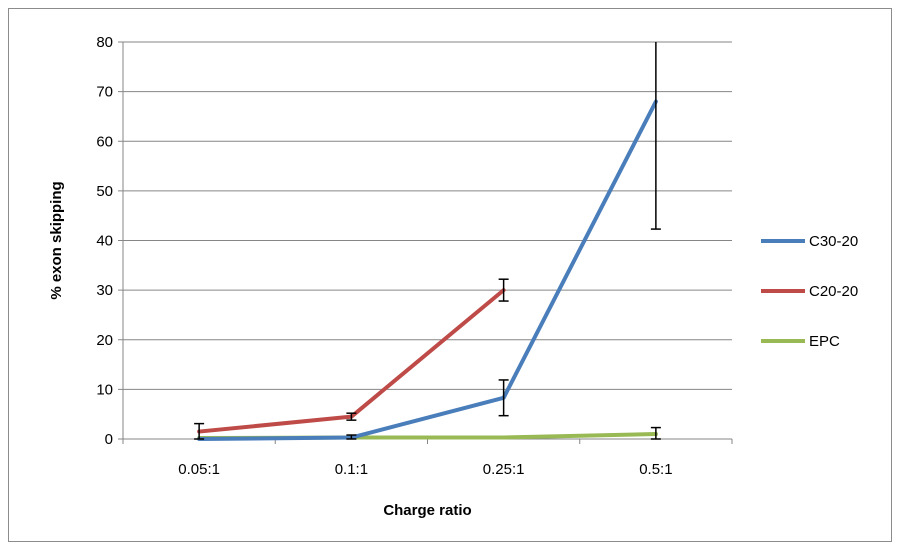 This screenshot has width=902, height=550. I want to click on legend: C30-20 C20-20 EPC, so click(809, 291).